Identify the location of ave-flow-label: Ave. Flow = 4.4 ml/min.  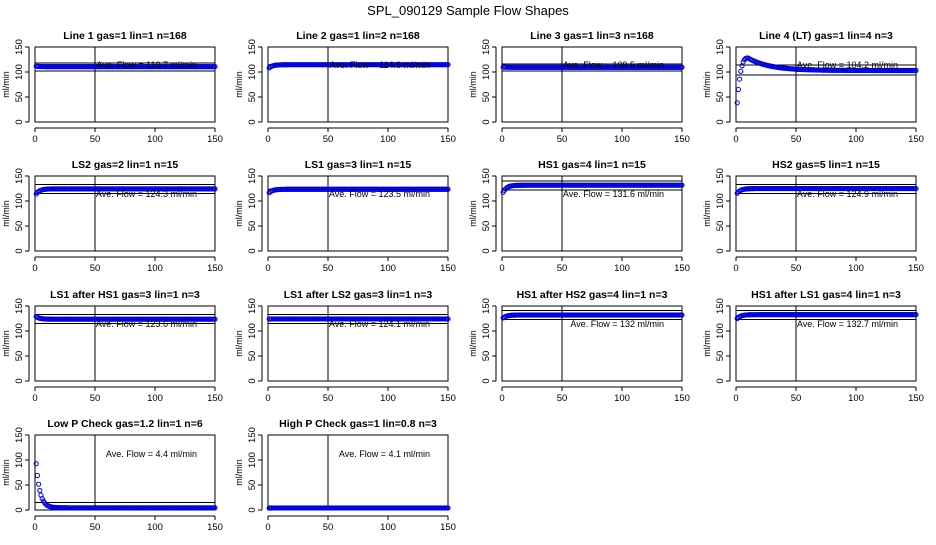
(151, 454).